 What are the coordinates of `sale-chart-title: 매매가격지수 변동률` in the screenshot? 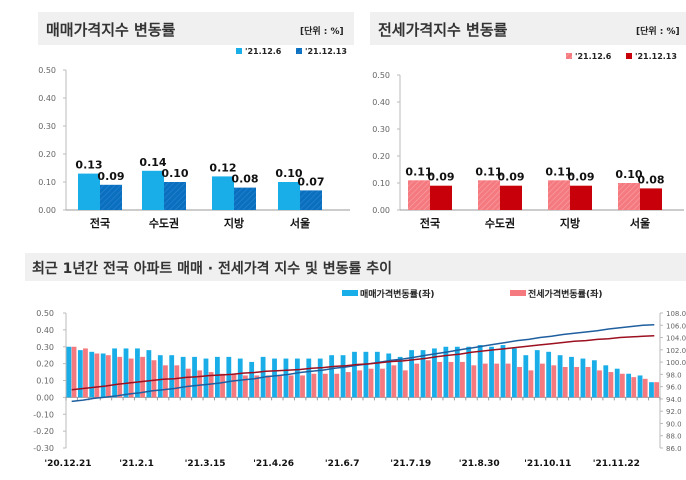 It's located at (111, 30).